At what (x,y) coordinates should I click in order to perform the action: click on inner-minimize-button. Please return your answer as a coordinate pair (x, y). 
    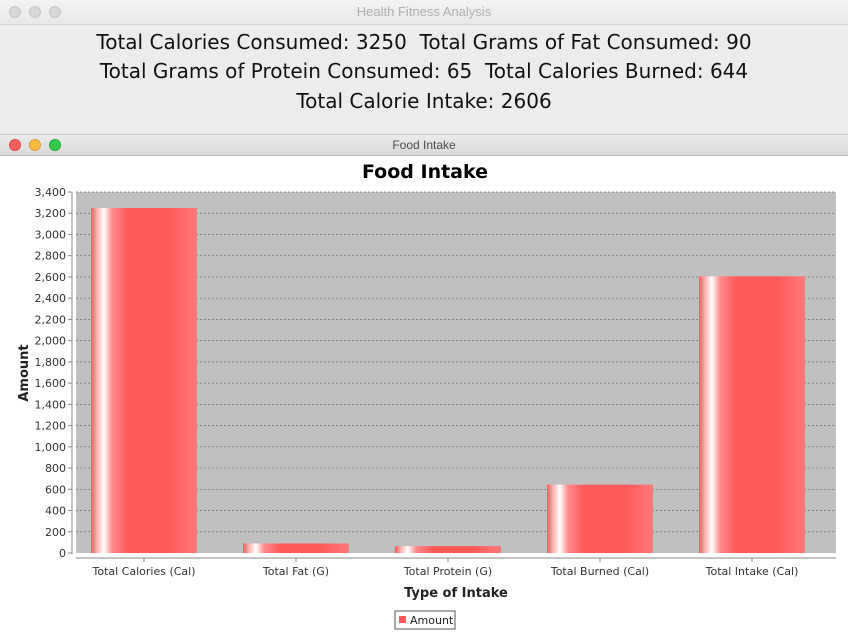
    Looking at the image, I should click on (35, 145).